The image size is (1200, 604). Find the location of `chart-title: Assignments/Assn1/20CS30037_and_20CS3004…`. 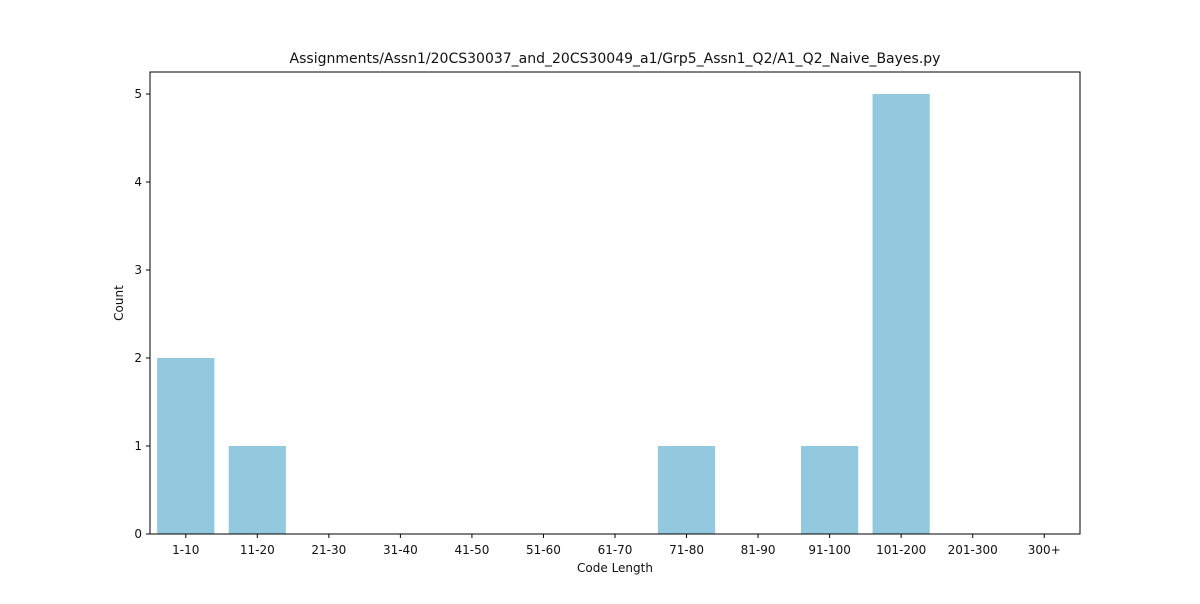

chart-title: Assignments/Assn1/20CS30037_and_20CS3004… is located at coordinates (615, 59).